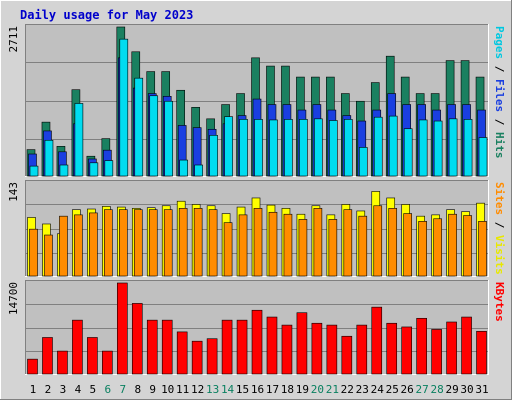 This screenshot has height=400, width=512. I want to click on x-tick-label: 24, so click(378, 389).